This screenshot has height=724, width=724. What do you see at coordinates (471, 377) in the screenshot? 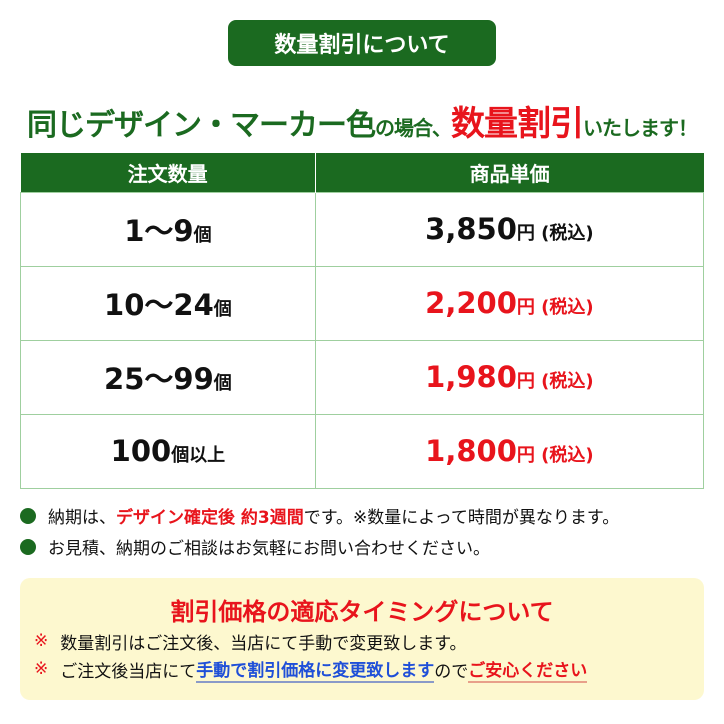
I see `price: 1,980` at bounding box center [471, 377].